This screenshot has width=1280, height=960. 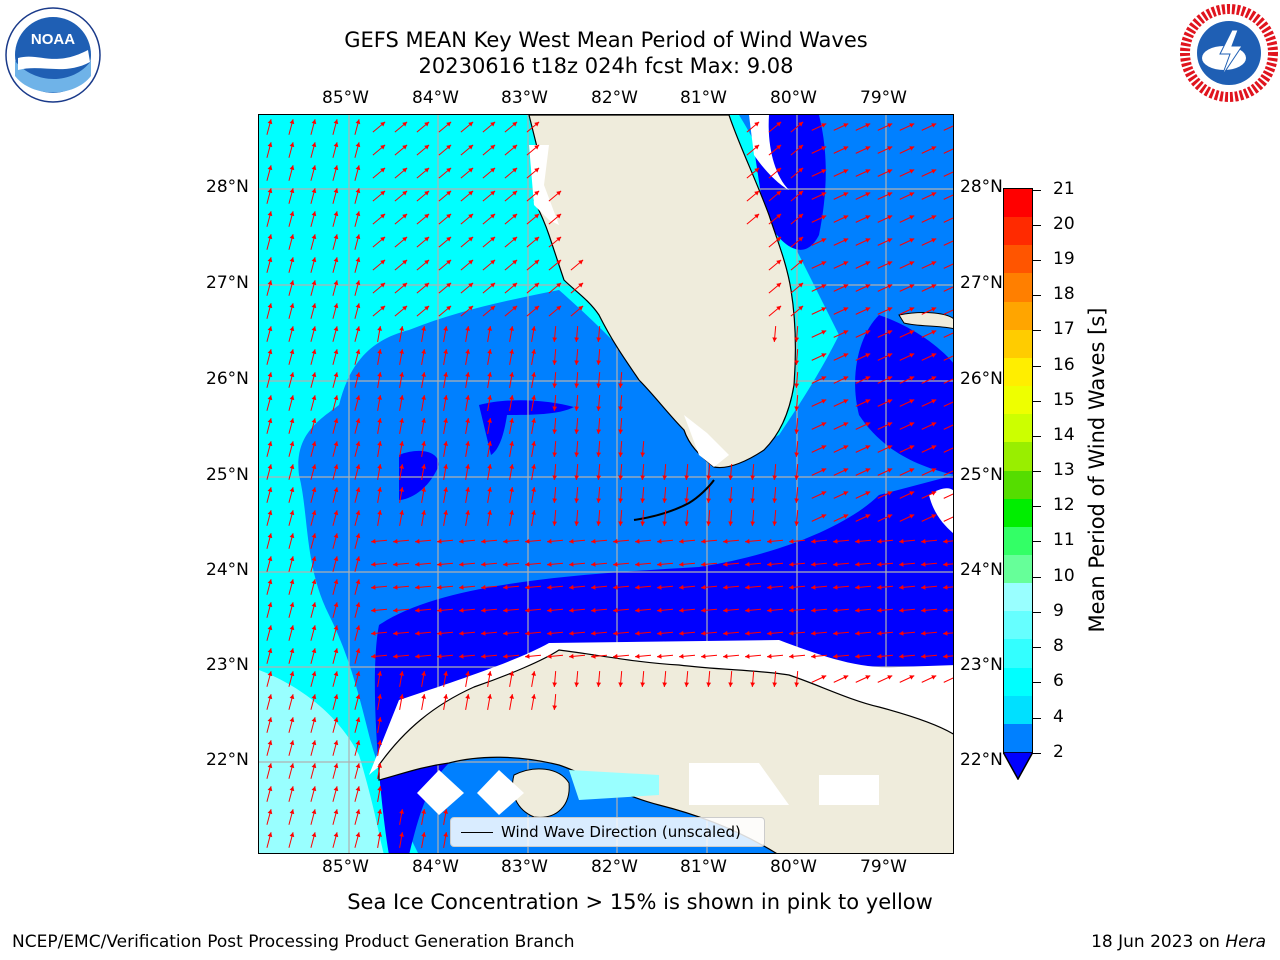 I want to click on colorbar-tick-label: 11, so click(x=1064, y=540).